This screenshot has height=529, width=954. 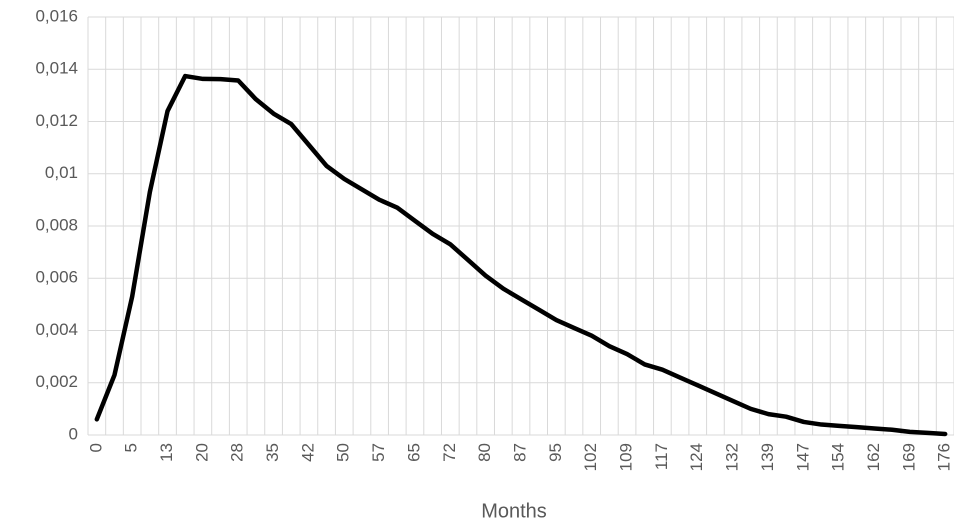 I want to click on x-tick-label: 147, so click(x=802, y=457).